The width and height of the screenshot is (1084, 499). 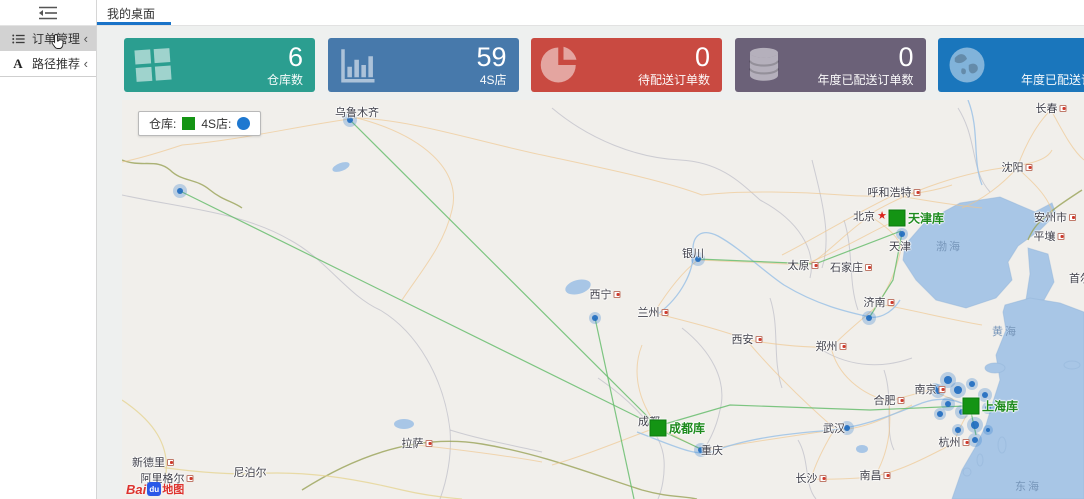 What do you see at coordinates (423, 65) in the screenshot?
I see `stat-card-1: 59 4S店` at bounding box center [423, 65].